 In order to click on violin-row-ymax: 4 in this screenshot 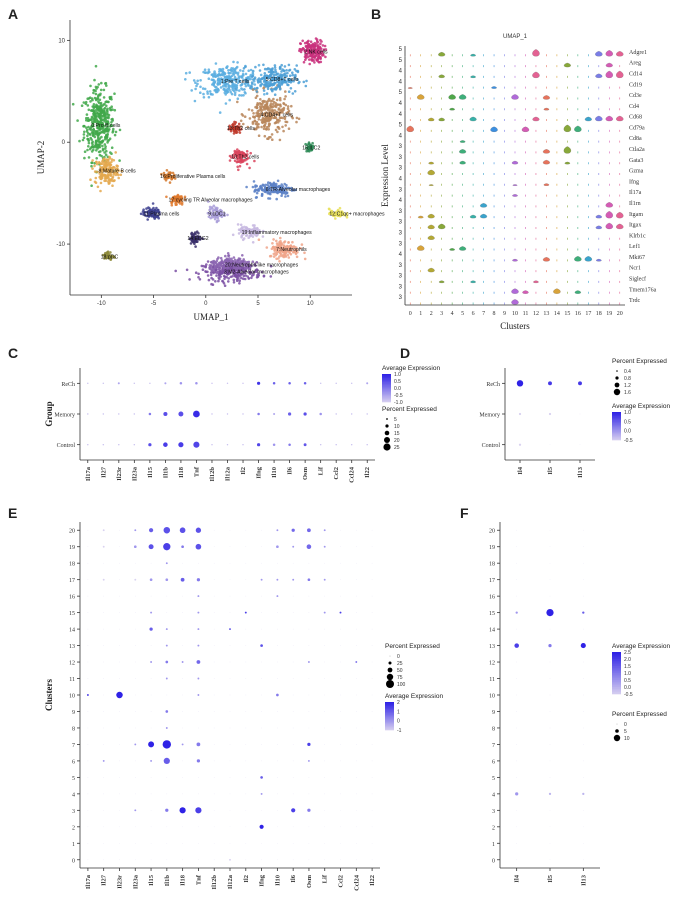, I will do `click(401, 255)`.